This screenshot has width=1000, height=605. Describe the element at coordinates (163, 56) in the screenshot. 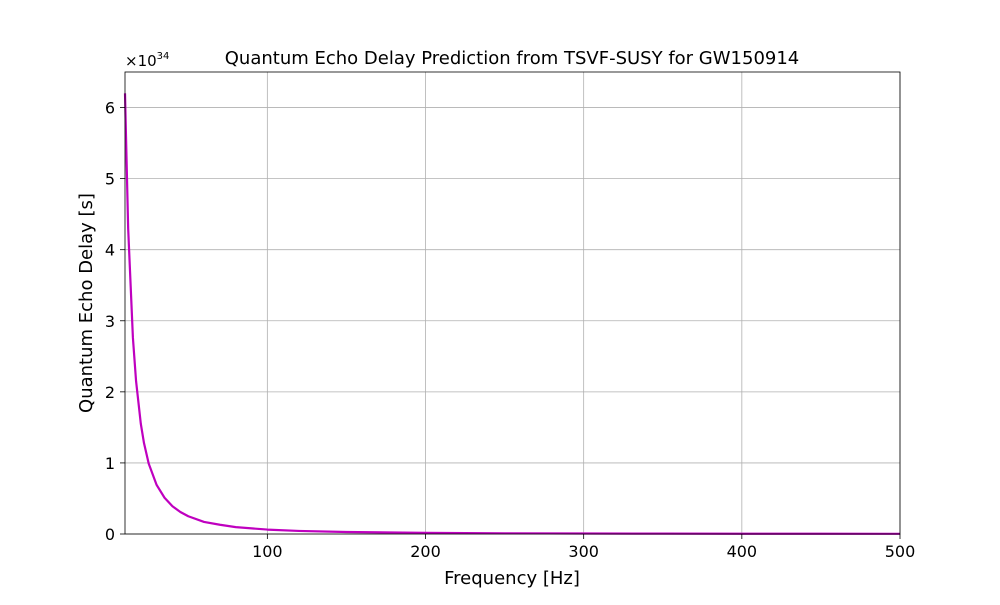

I see `y-axis-offset-exponent: 34` at that location.